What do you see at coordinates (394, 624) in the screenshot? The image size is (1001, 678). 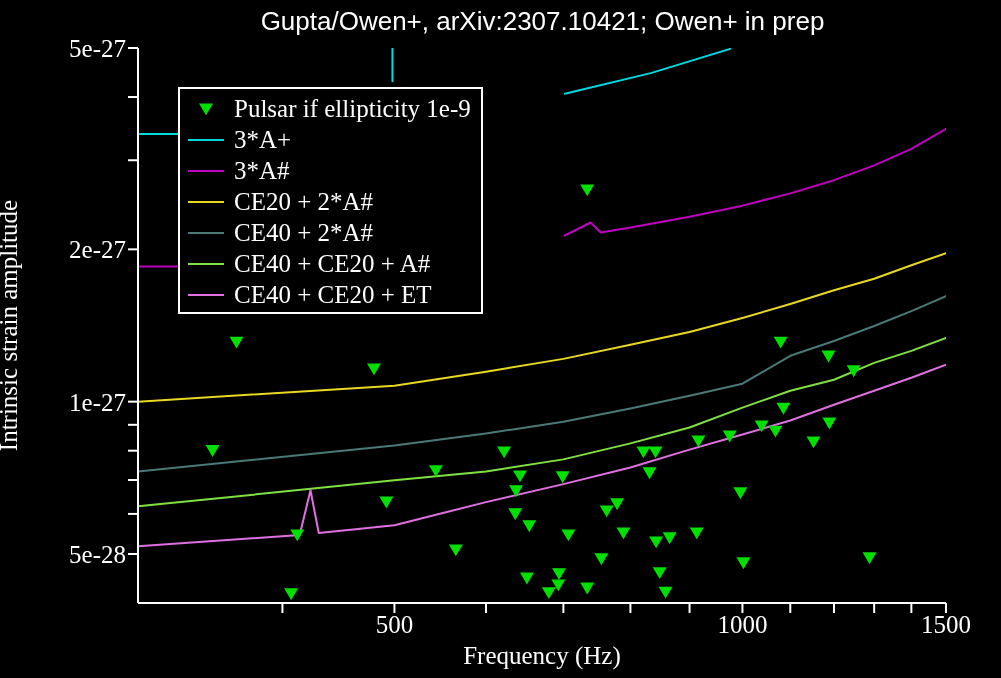 I see `x-tick-label: 500` at bounding box center [394, 624].